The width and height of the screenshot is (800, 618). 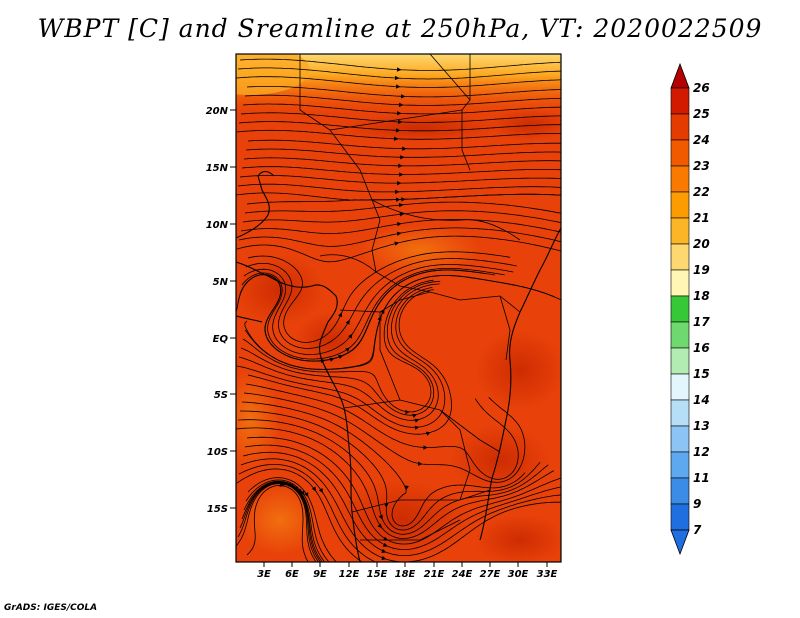 What do you see at coordinates (217, 225) in the screenshot?
I see `lat-label: 10N` at bounding box center [217, 225].